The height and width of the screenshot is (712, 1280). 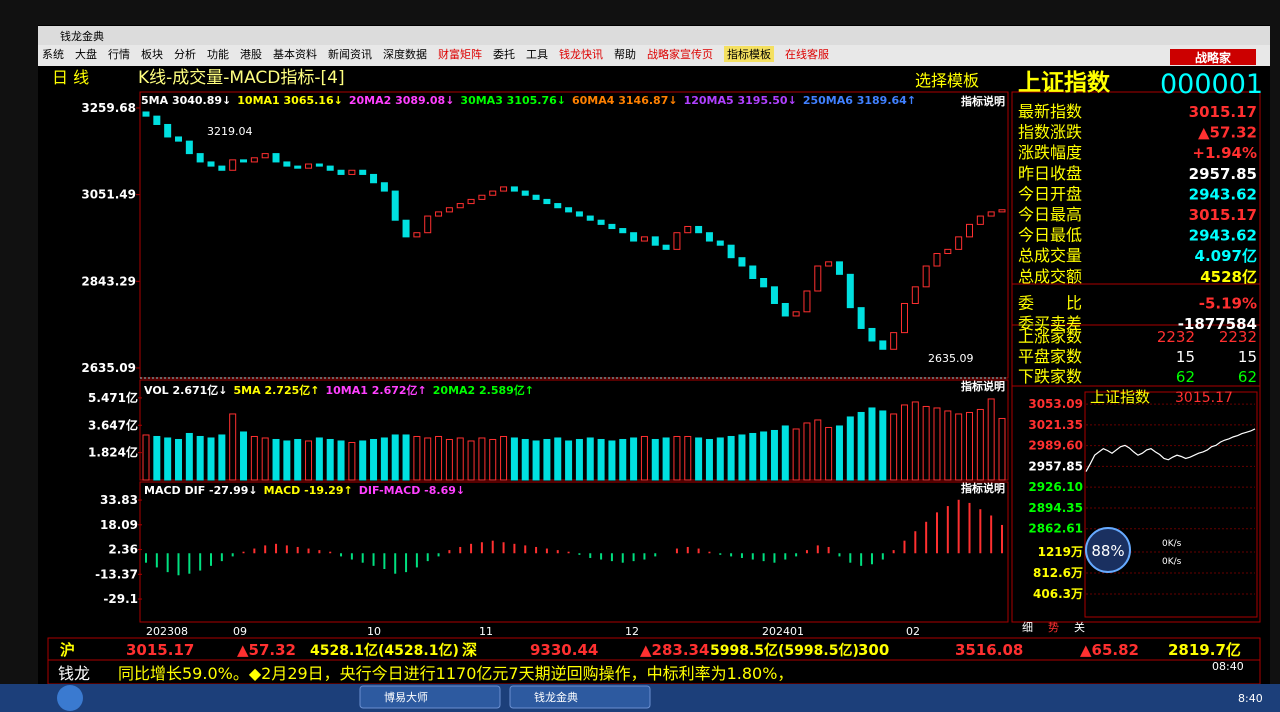 What do you see at coordinates (70, 698) in the screenshot?
I see `start-button` at bounding box center [70, 698].